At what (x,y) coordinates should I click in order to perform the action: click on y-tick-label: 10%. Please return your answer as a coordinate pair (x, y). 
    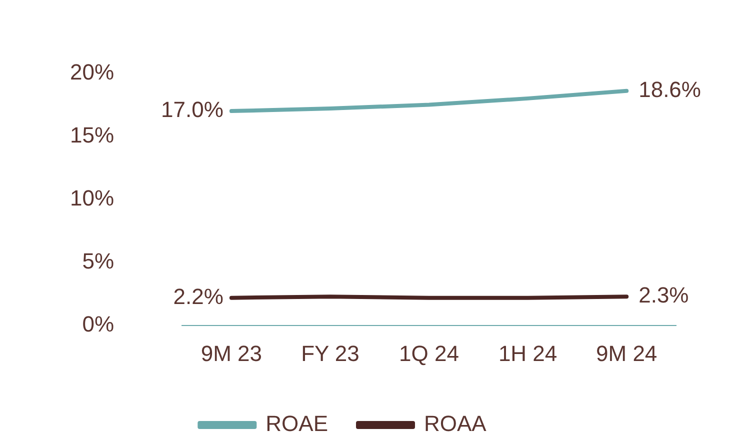
    Looking at the image, I should click on (92, 197).